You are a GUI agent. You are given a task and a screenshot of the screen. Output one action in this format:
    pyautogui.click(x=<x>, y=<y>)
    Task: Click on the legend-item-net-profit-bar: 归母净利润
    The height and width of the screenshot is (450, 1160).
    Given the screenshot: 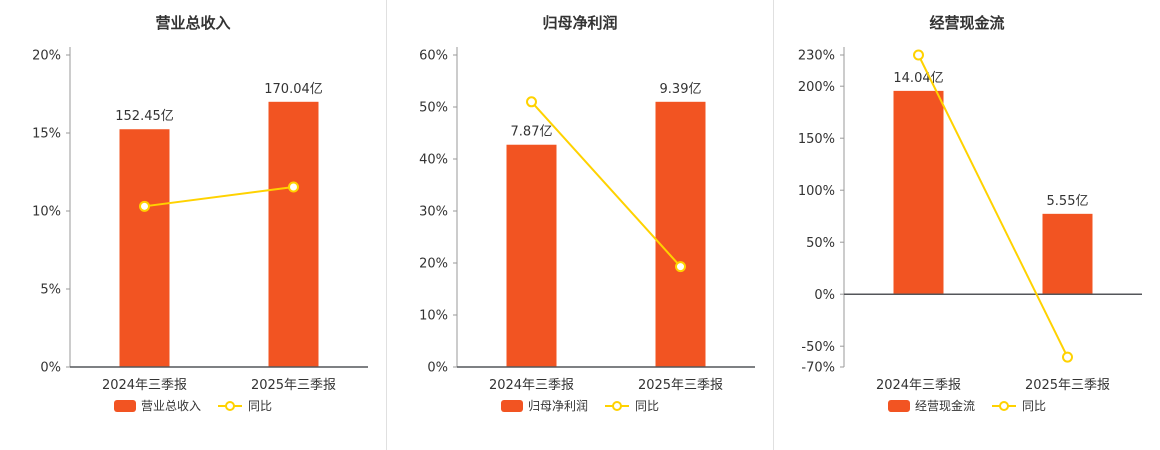 What is the action you would take?
    pyautogui.click(x=544, y=405)
    